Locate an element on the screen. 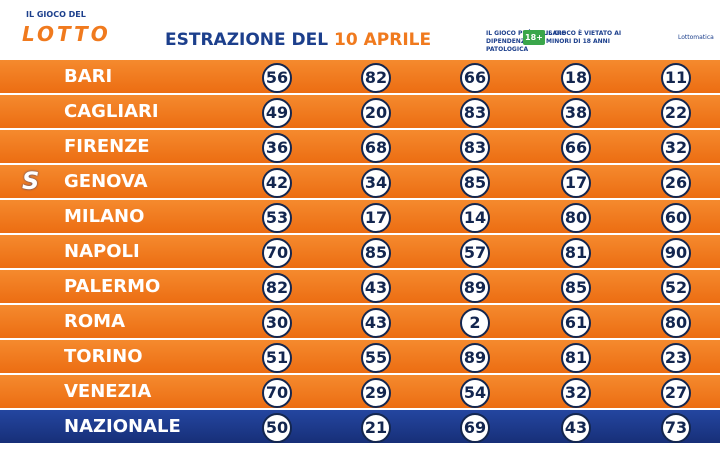 The image size is (720, 456). city-name: FIRENZE is located at coordinates (107, 146).